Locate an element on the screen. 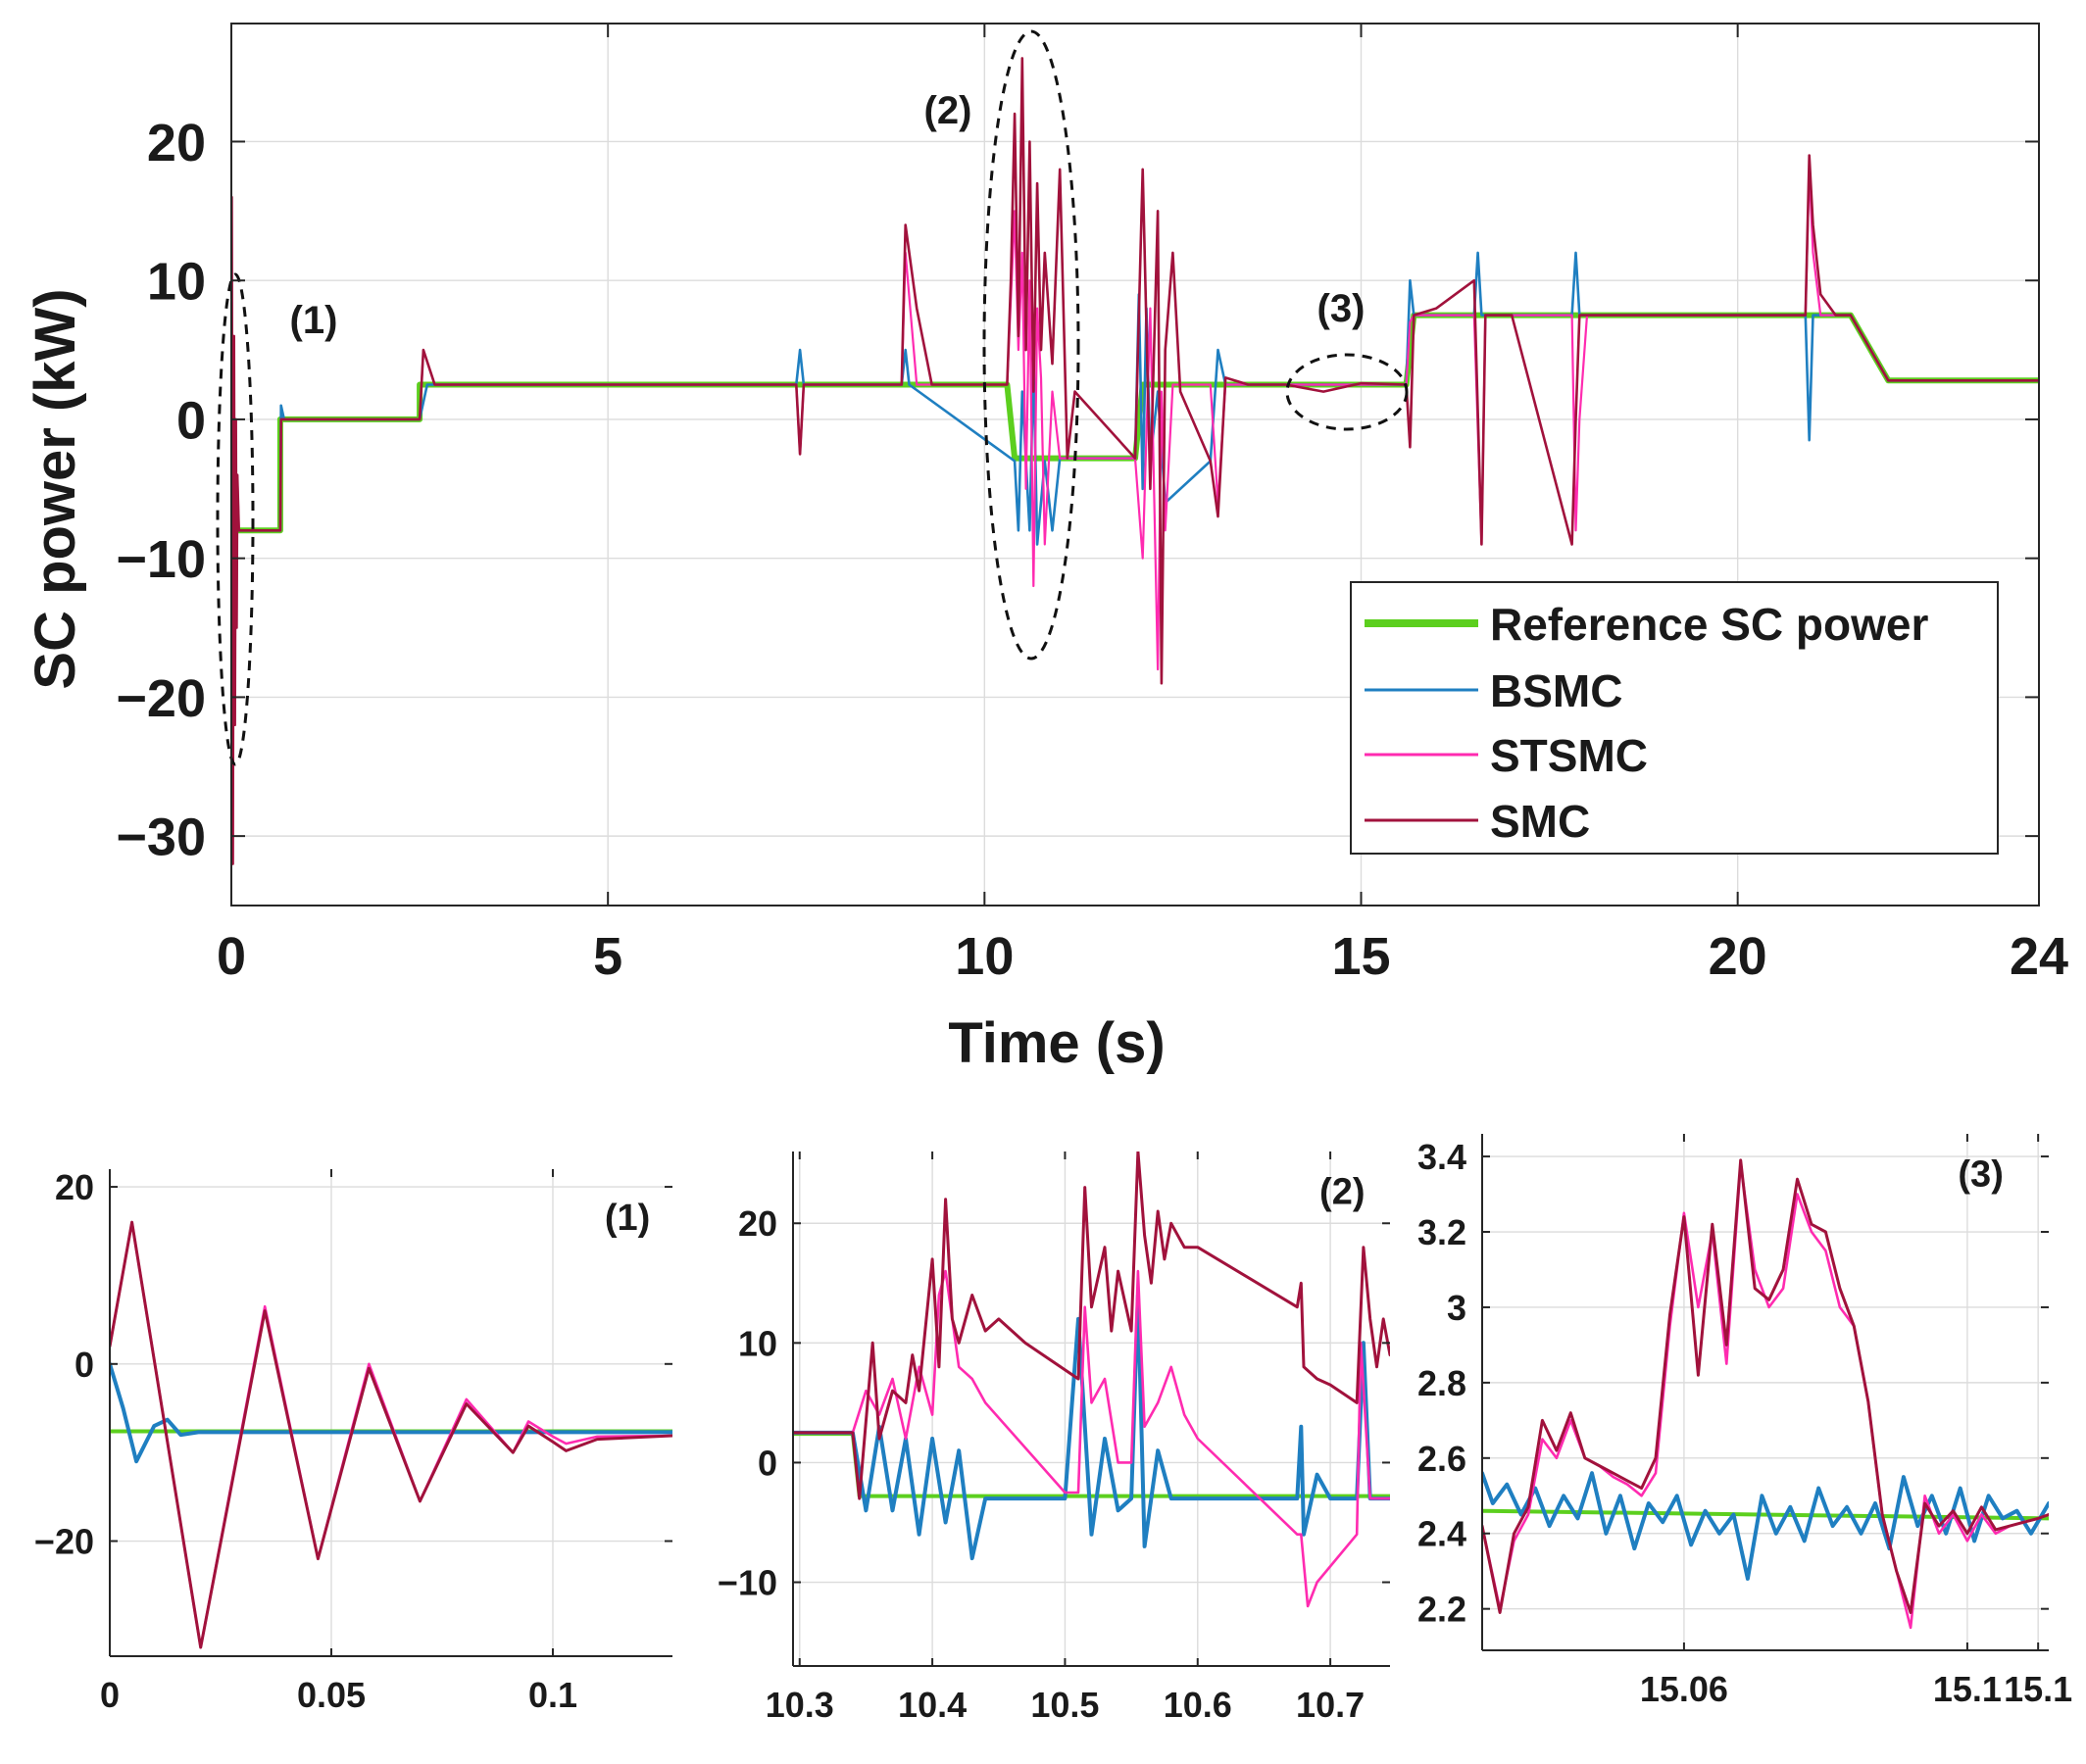 The image size is (2086, 1764). y-tick-label: 3.4 is located at coordinates (1441, 1157).